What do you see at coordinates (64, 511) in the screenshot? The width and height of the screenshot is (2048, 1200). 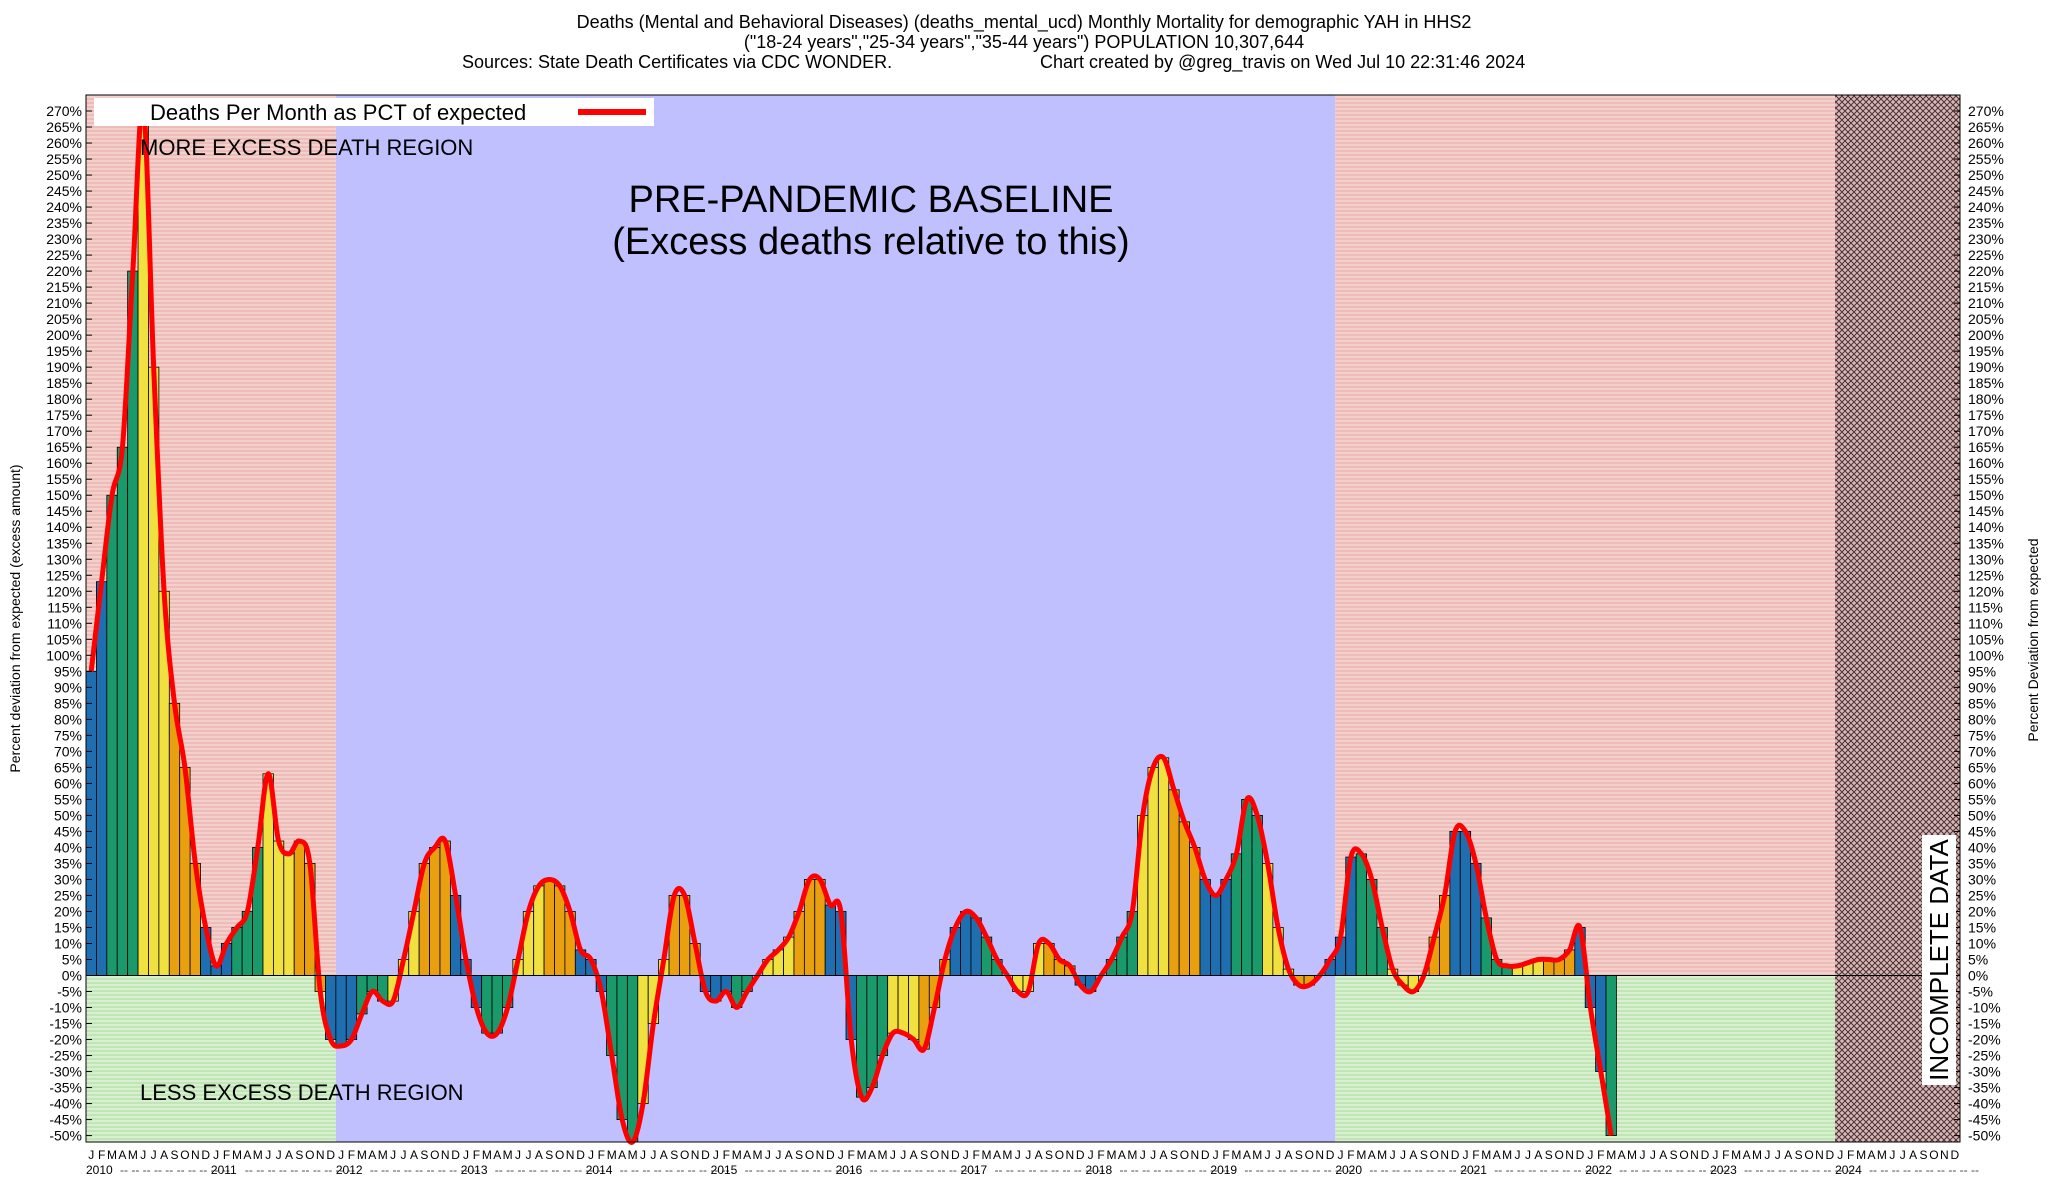 I see `y-tick-label-left: 145%` at bounding box center [64, 511].